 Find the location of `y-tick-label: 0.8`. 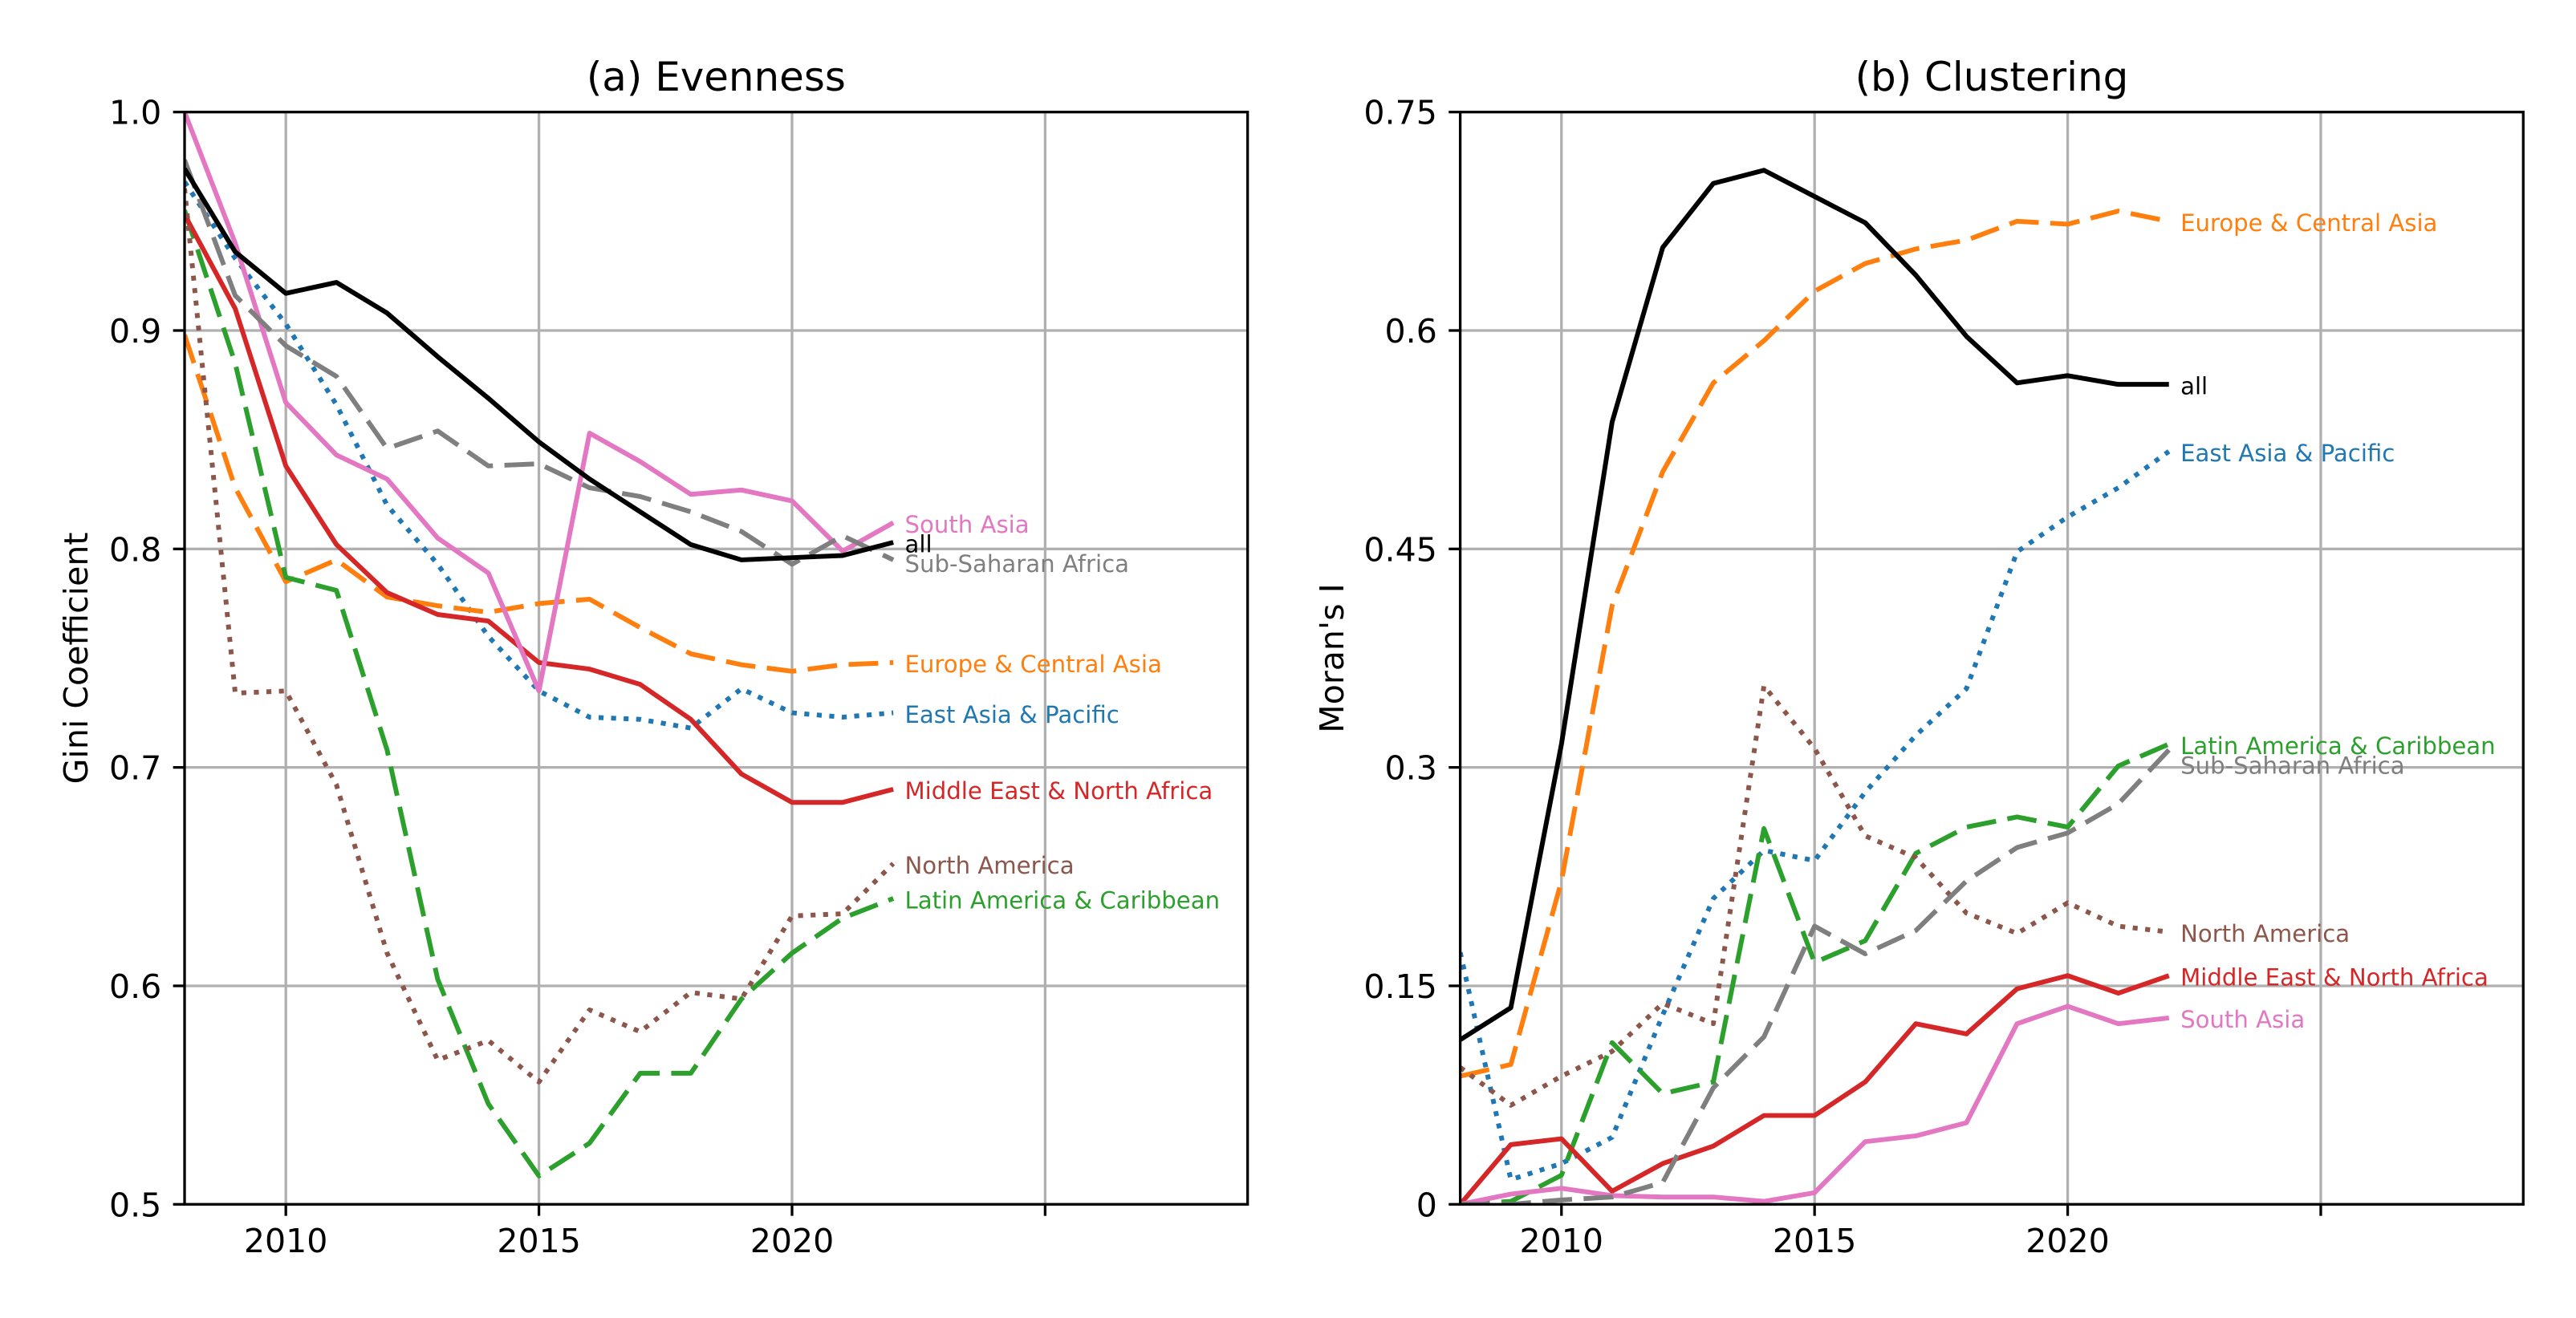

y-tick-label: 0.8 is located at coordinates (135, 549).